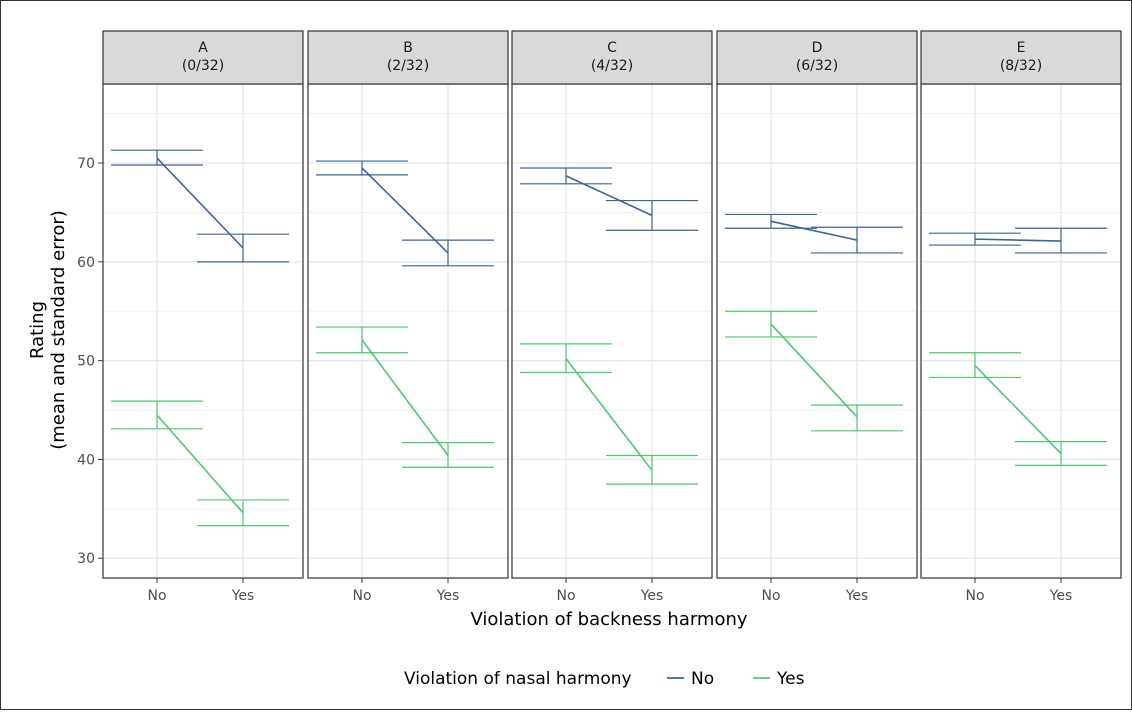 The height and width of the screenshot is (714, 1132). I want to click on x-axis-title: Violation of backness harmony, so click(608, 619).